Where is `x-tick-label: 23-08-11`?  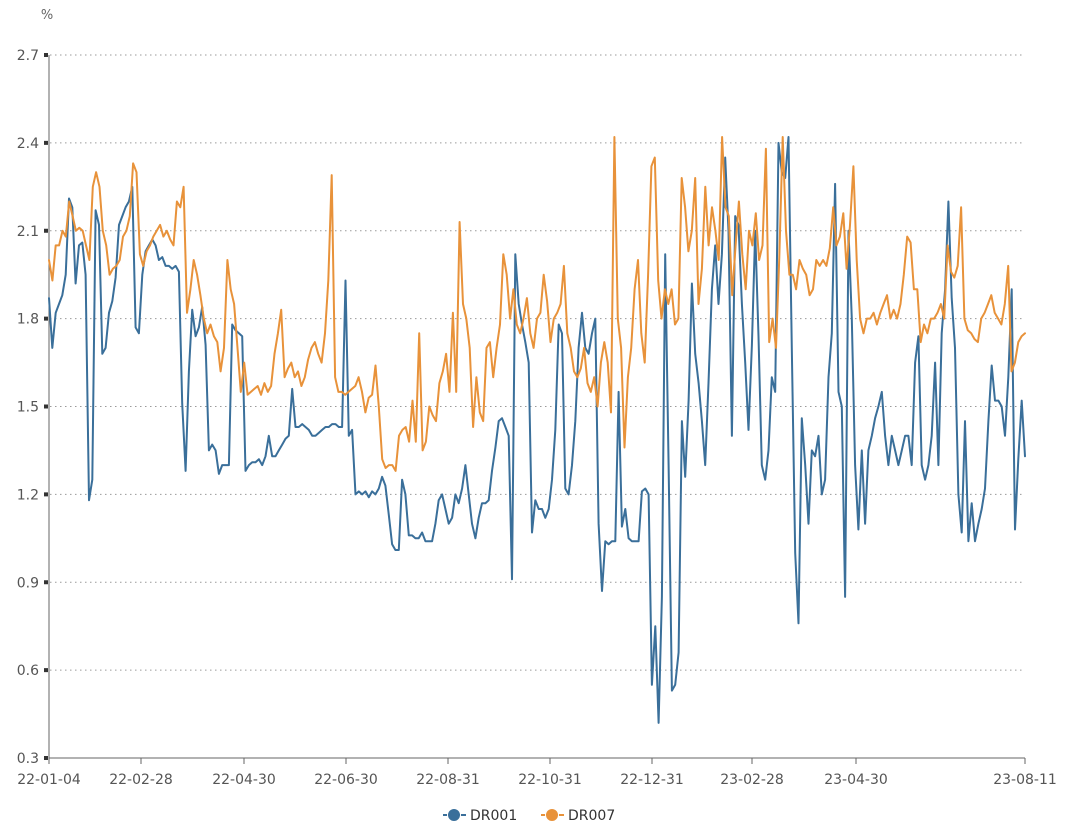
x-tick-label: 23-08-11 is located at coordinates (1025, 780).